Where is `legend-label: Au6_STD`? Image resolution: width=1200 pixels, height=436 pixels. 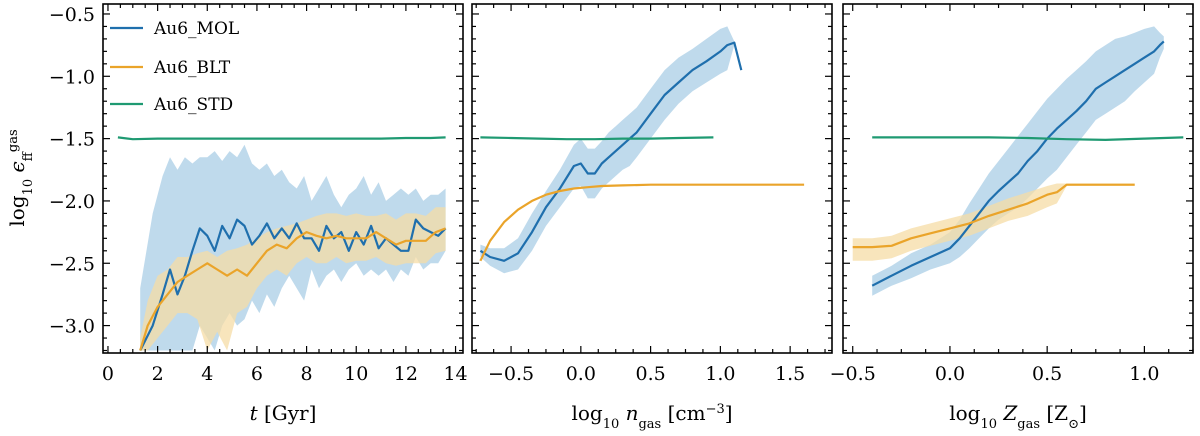 legend-label: Au6_STD is located at coordinates (193, 105).